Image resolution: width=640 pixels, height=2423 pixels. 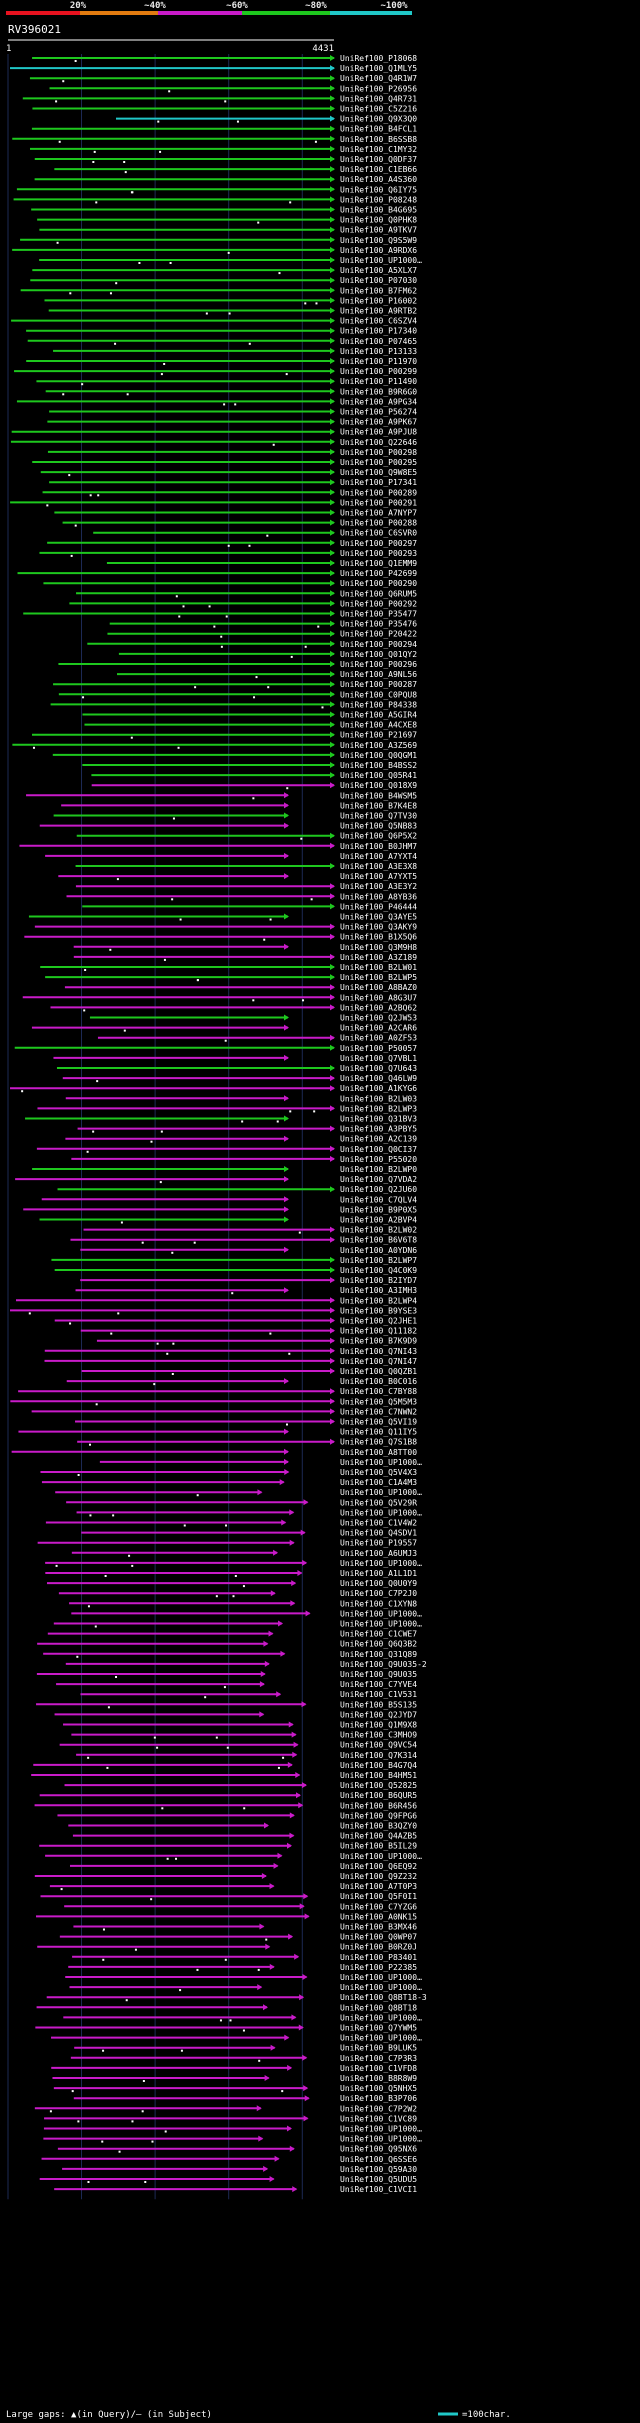 What do you see at coordinates (378, 1896) in the screenshot?
I see `hit-label: UniRef100_Q5F0I1` at bounding box center [378, 1896].